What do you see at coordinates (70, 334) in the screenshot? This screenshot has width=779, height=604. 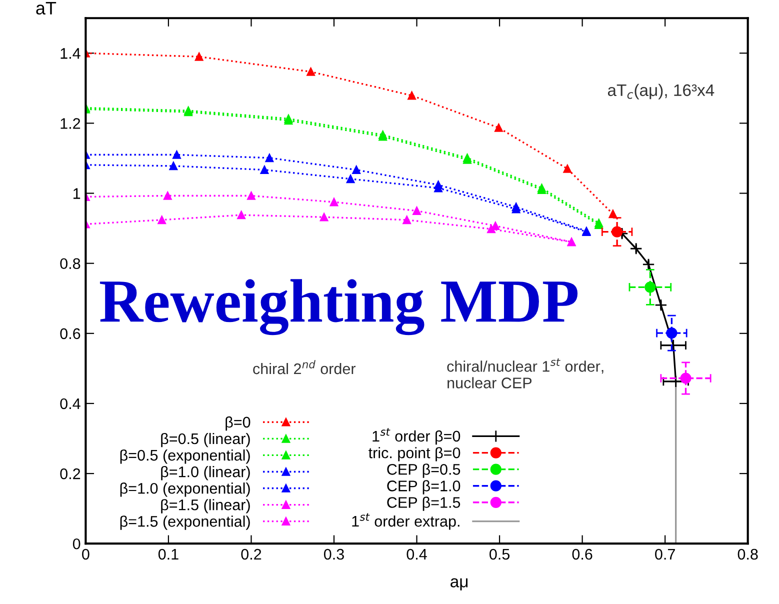 I see `y-tick-label: 0.6` at bounding box center [70, 334].